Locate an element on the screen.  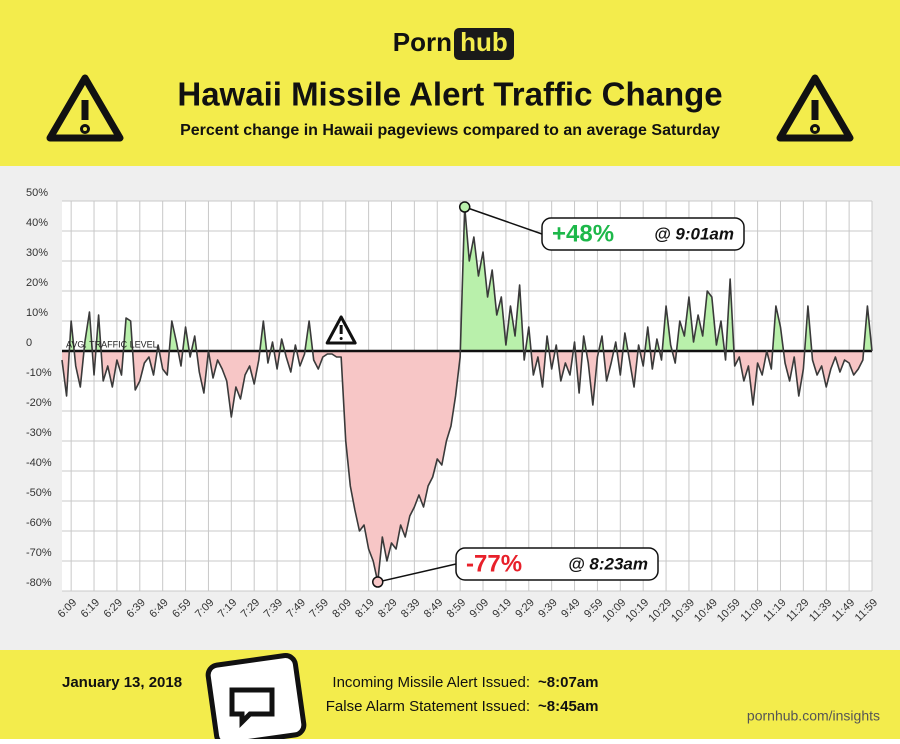
y-tick-label: -70% is located at coordinates (39, 553).